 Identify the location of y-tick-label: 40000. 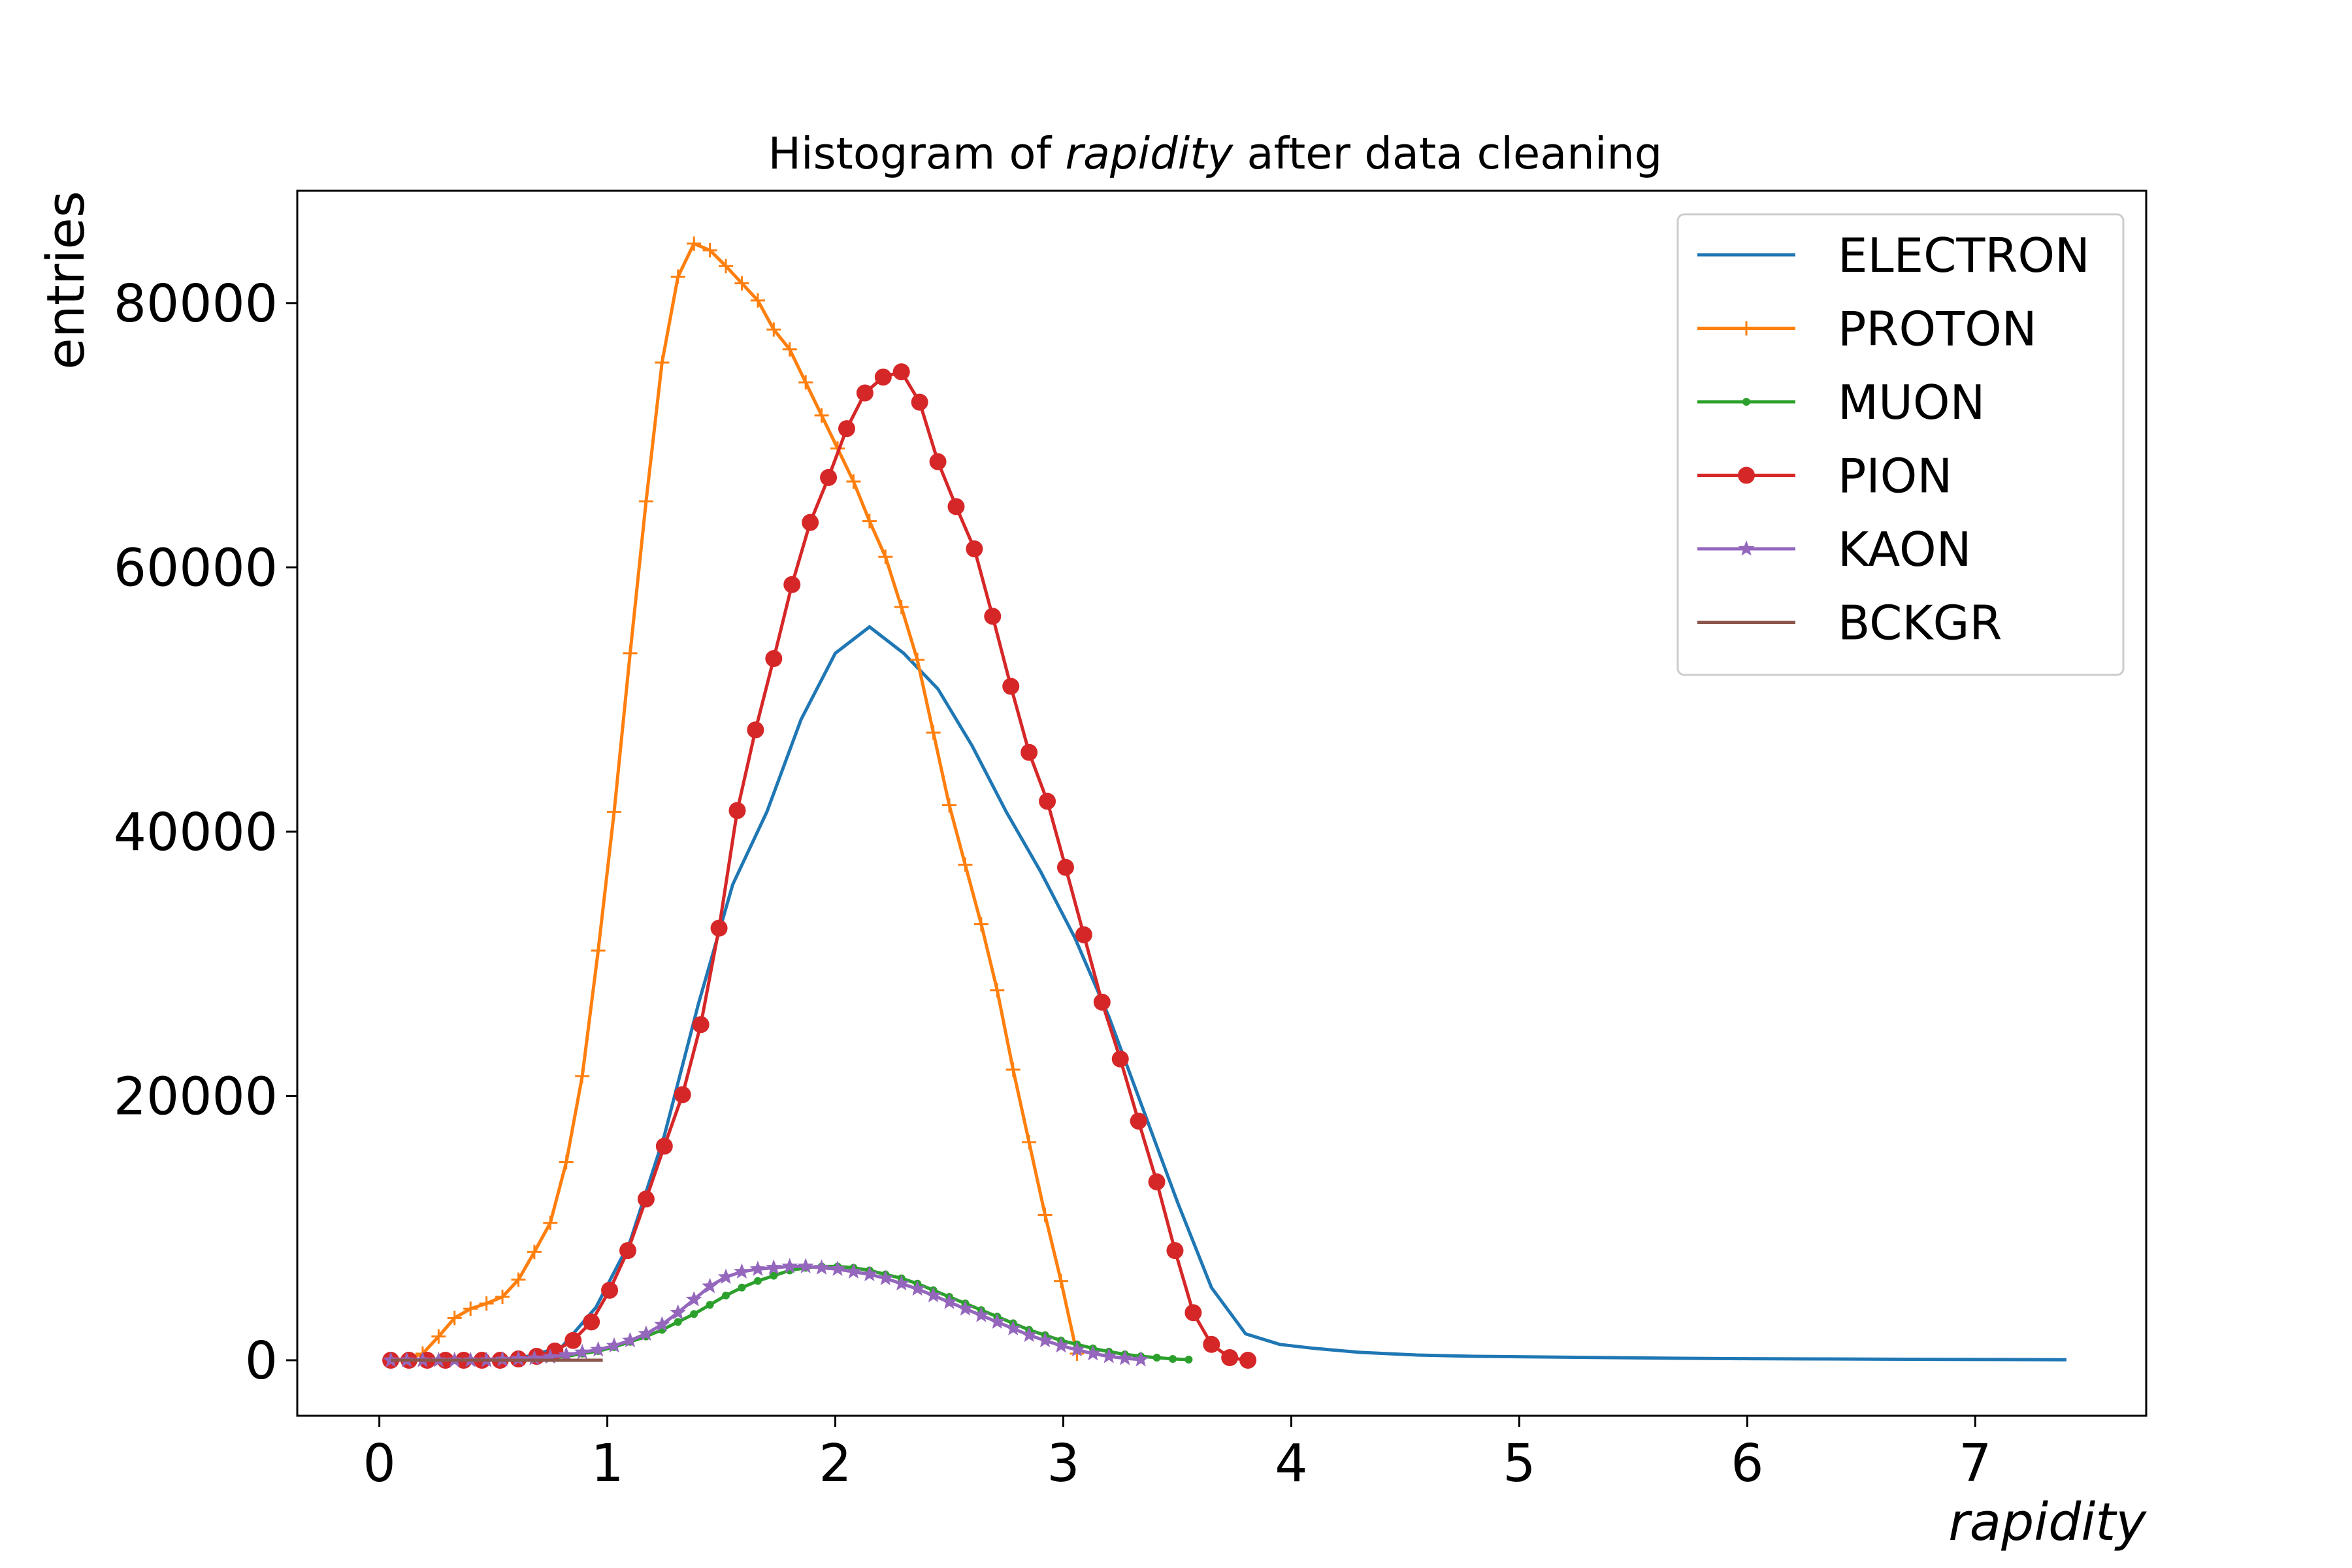
(196, 832).